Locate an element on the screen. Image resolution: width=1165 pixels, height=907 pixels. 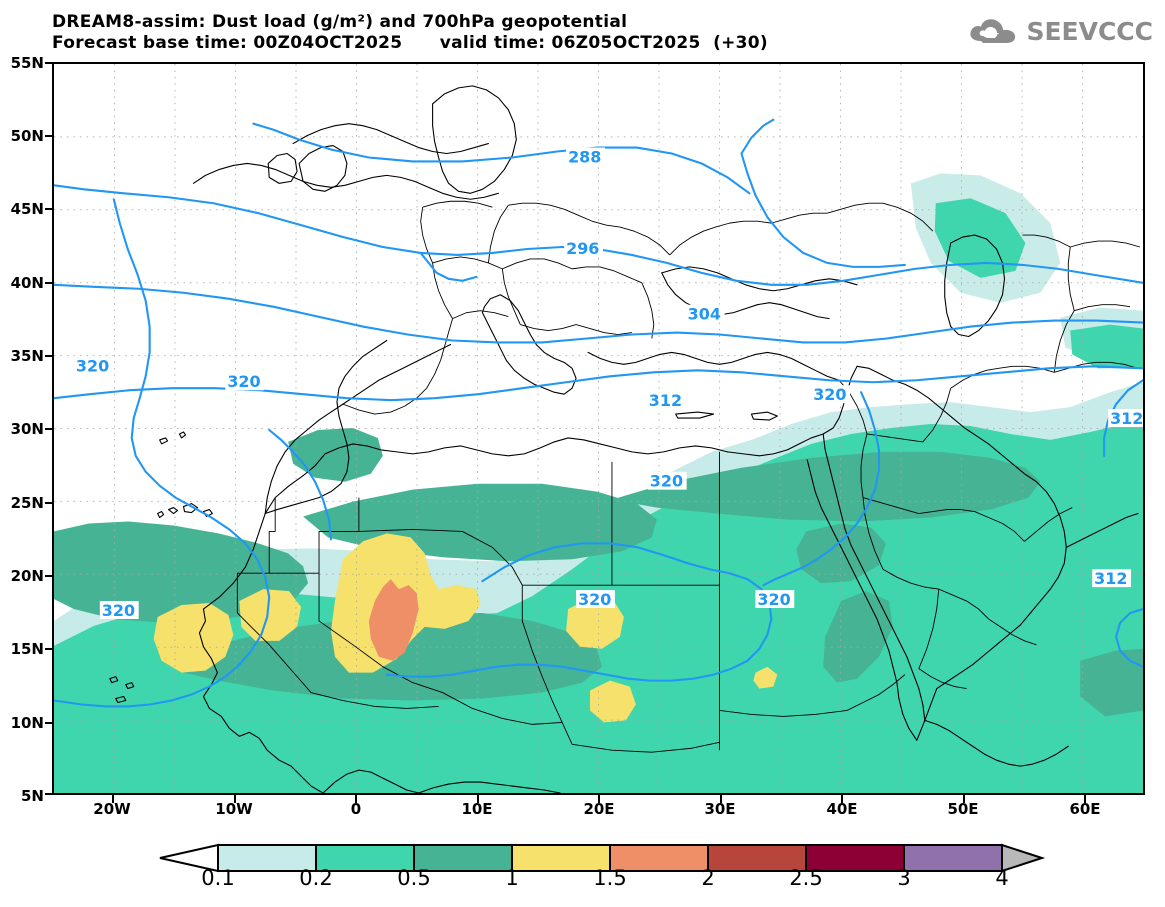
x-tick-60E: 60E is located at coordinates (1085, 809).